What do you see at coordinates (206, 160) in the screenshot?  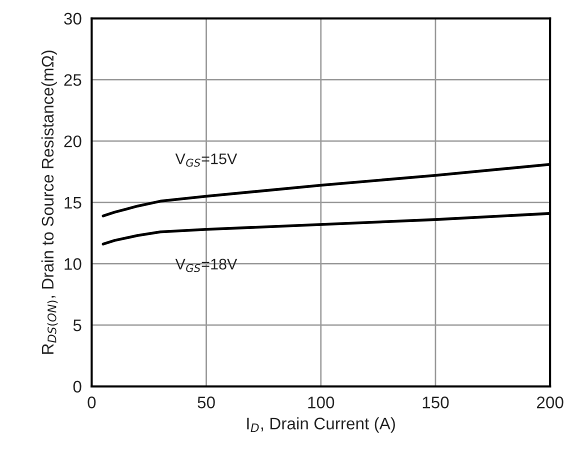 I see `annotation: V$_{GS}$=15V` at bounding box center [206, 160].